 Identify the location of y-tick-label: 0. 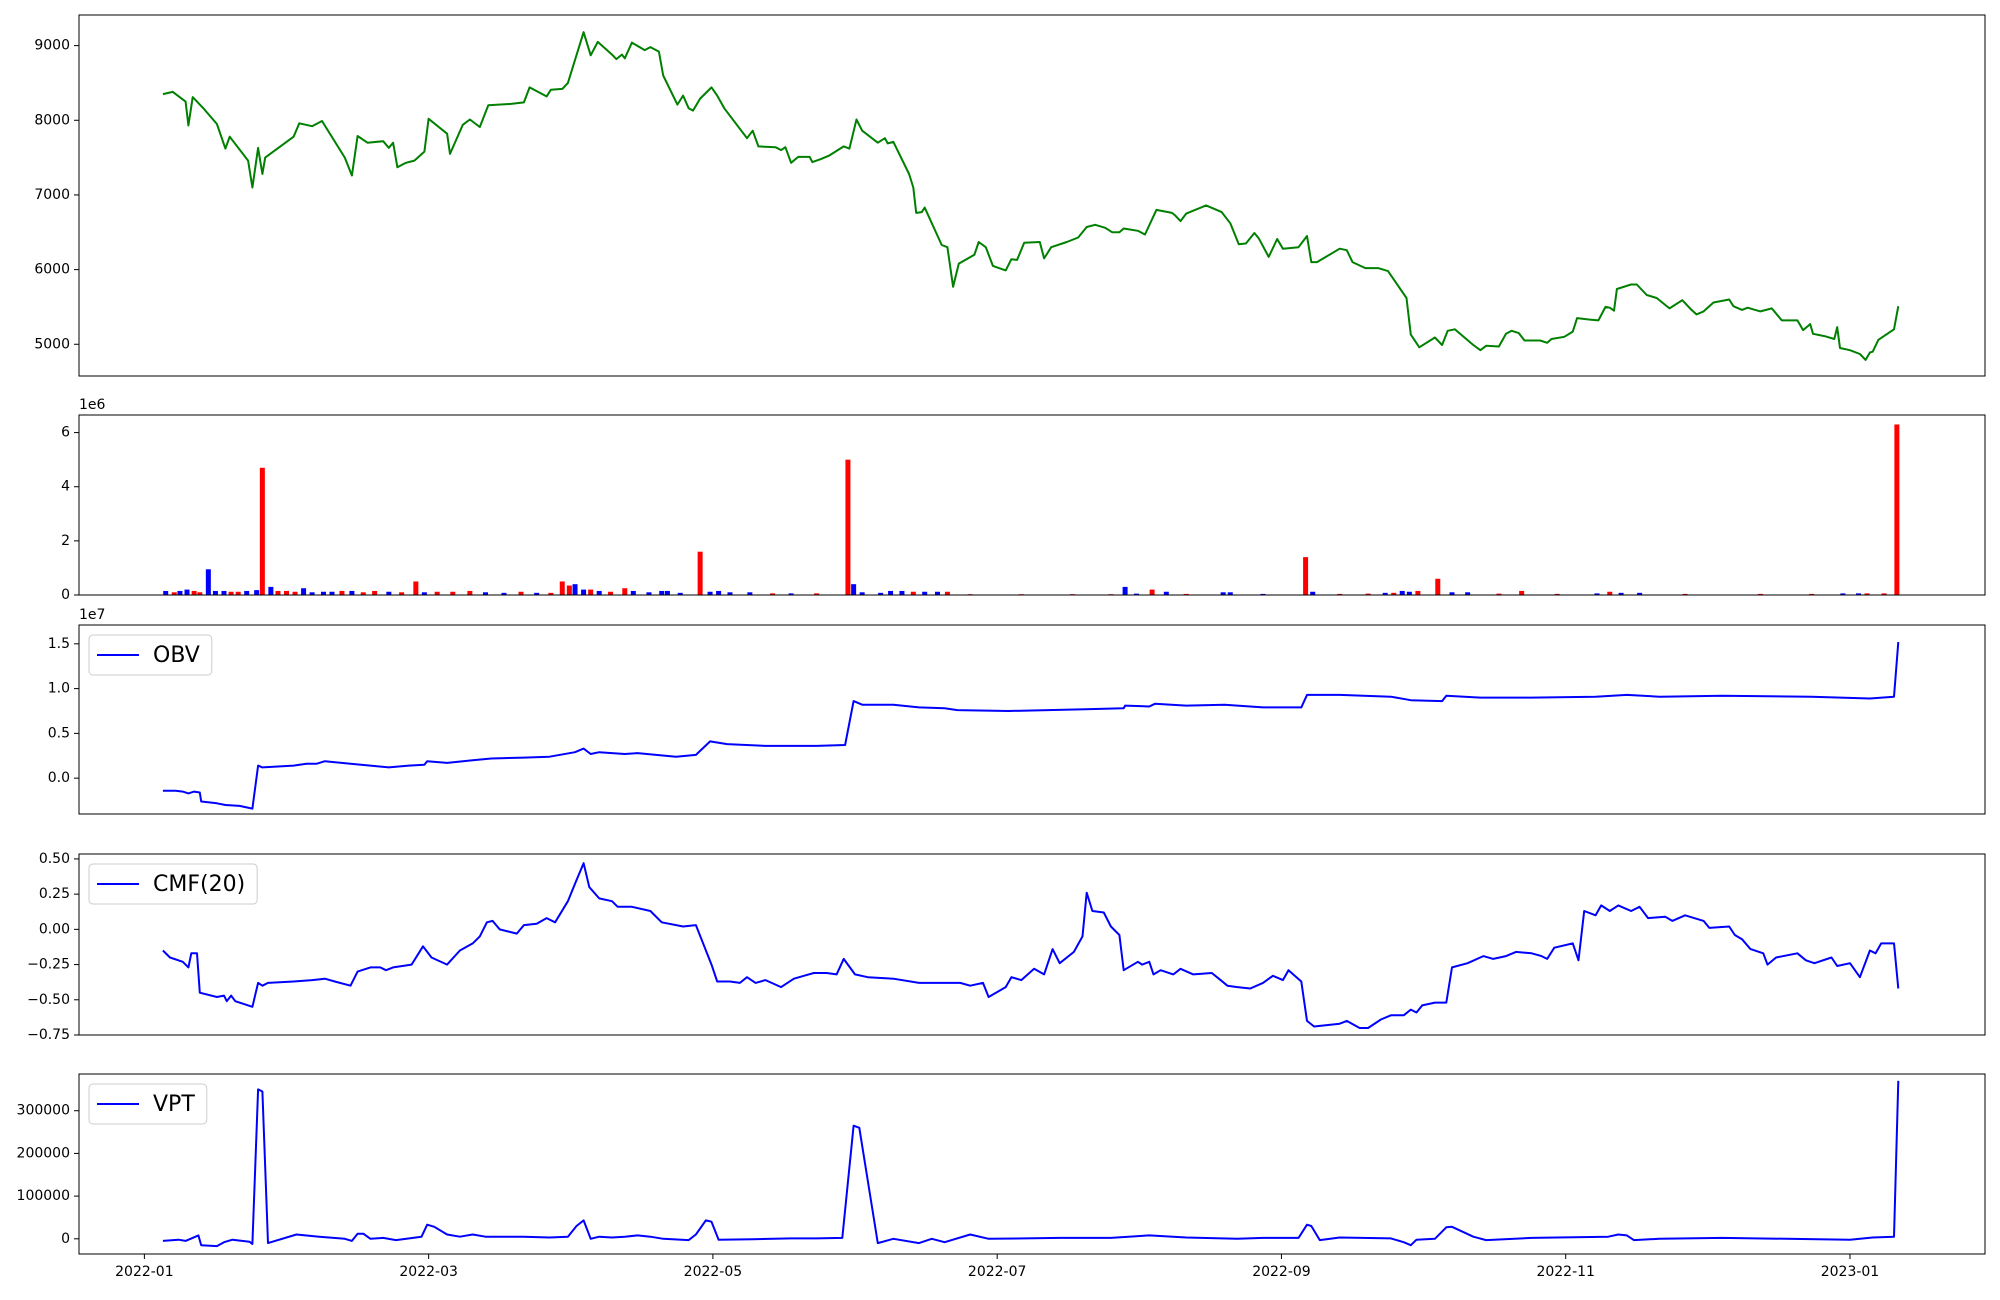
(65, 1239).